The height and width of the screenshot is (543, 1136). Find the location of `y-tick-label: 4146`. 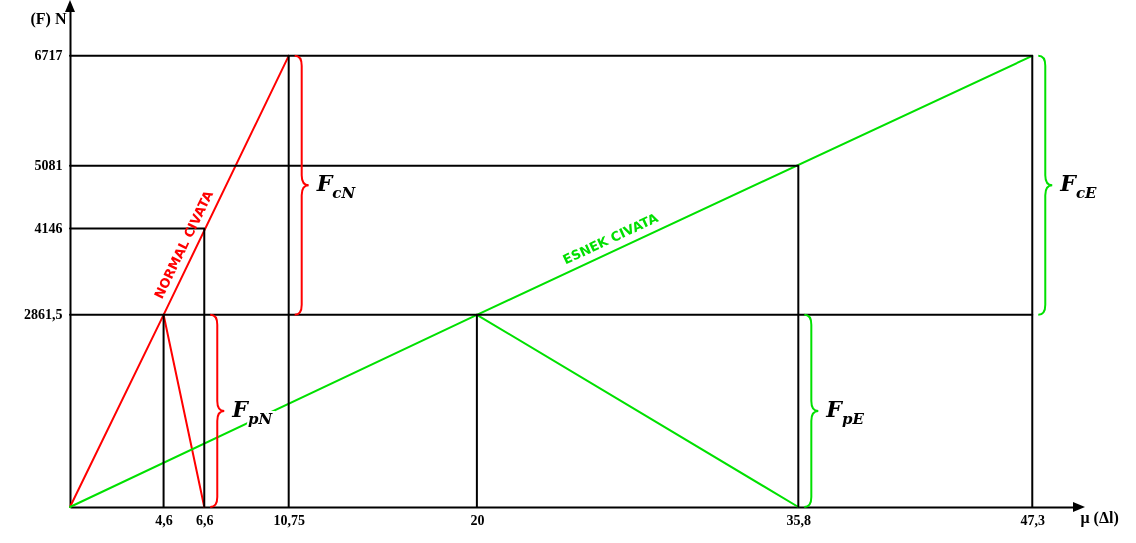

y-tick-label: 4146 is located at coordinates (48, 229).